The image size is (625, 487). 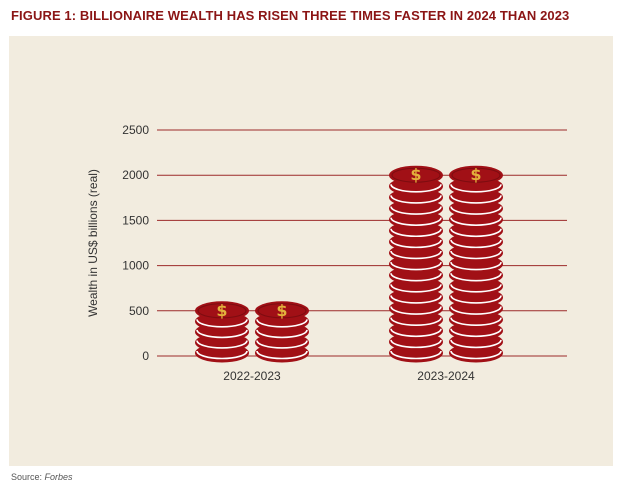 I want to click on y-tick-label: 2000, so click(x=135, y=175).